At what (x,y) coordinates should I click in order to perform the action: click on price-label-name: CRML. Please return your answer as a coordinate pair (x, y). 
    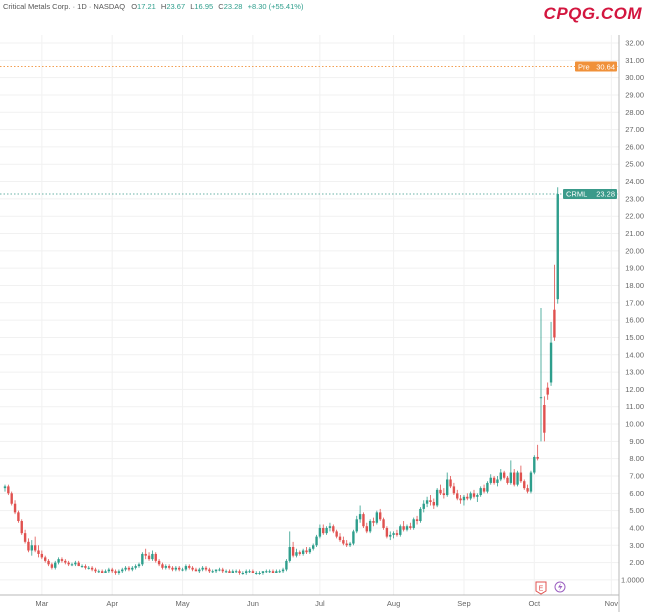
    Looking at the image, I should click on (576, 194).